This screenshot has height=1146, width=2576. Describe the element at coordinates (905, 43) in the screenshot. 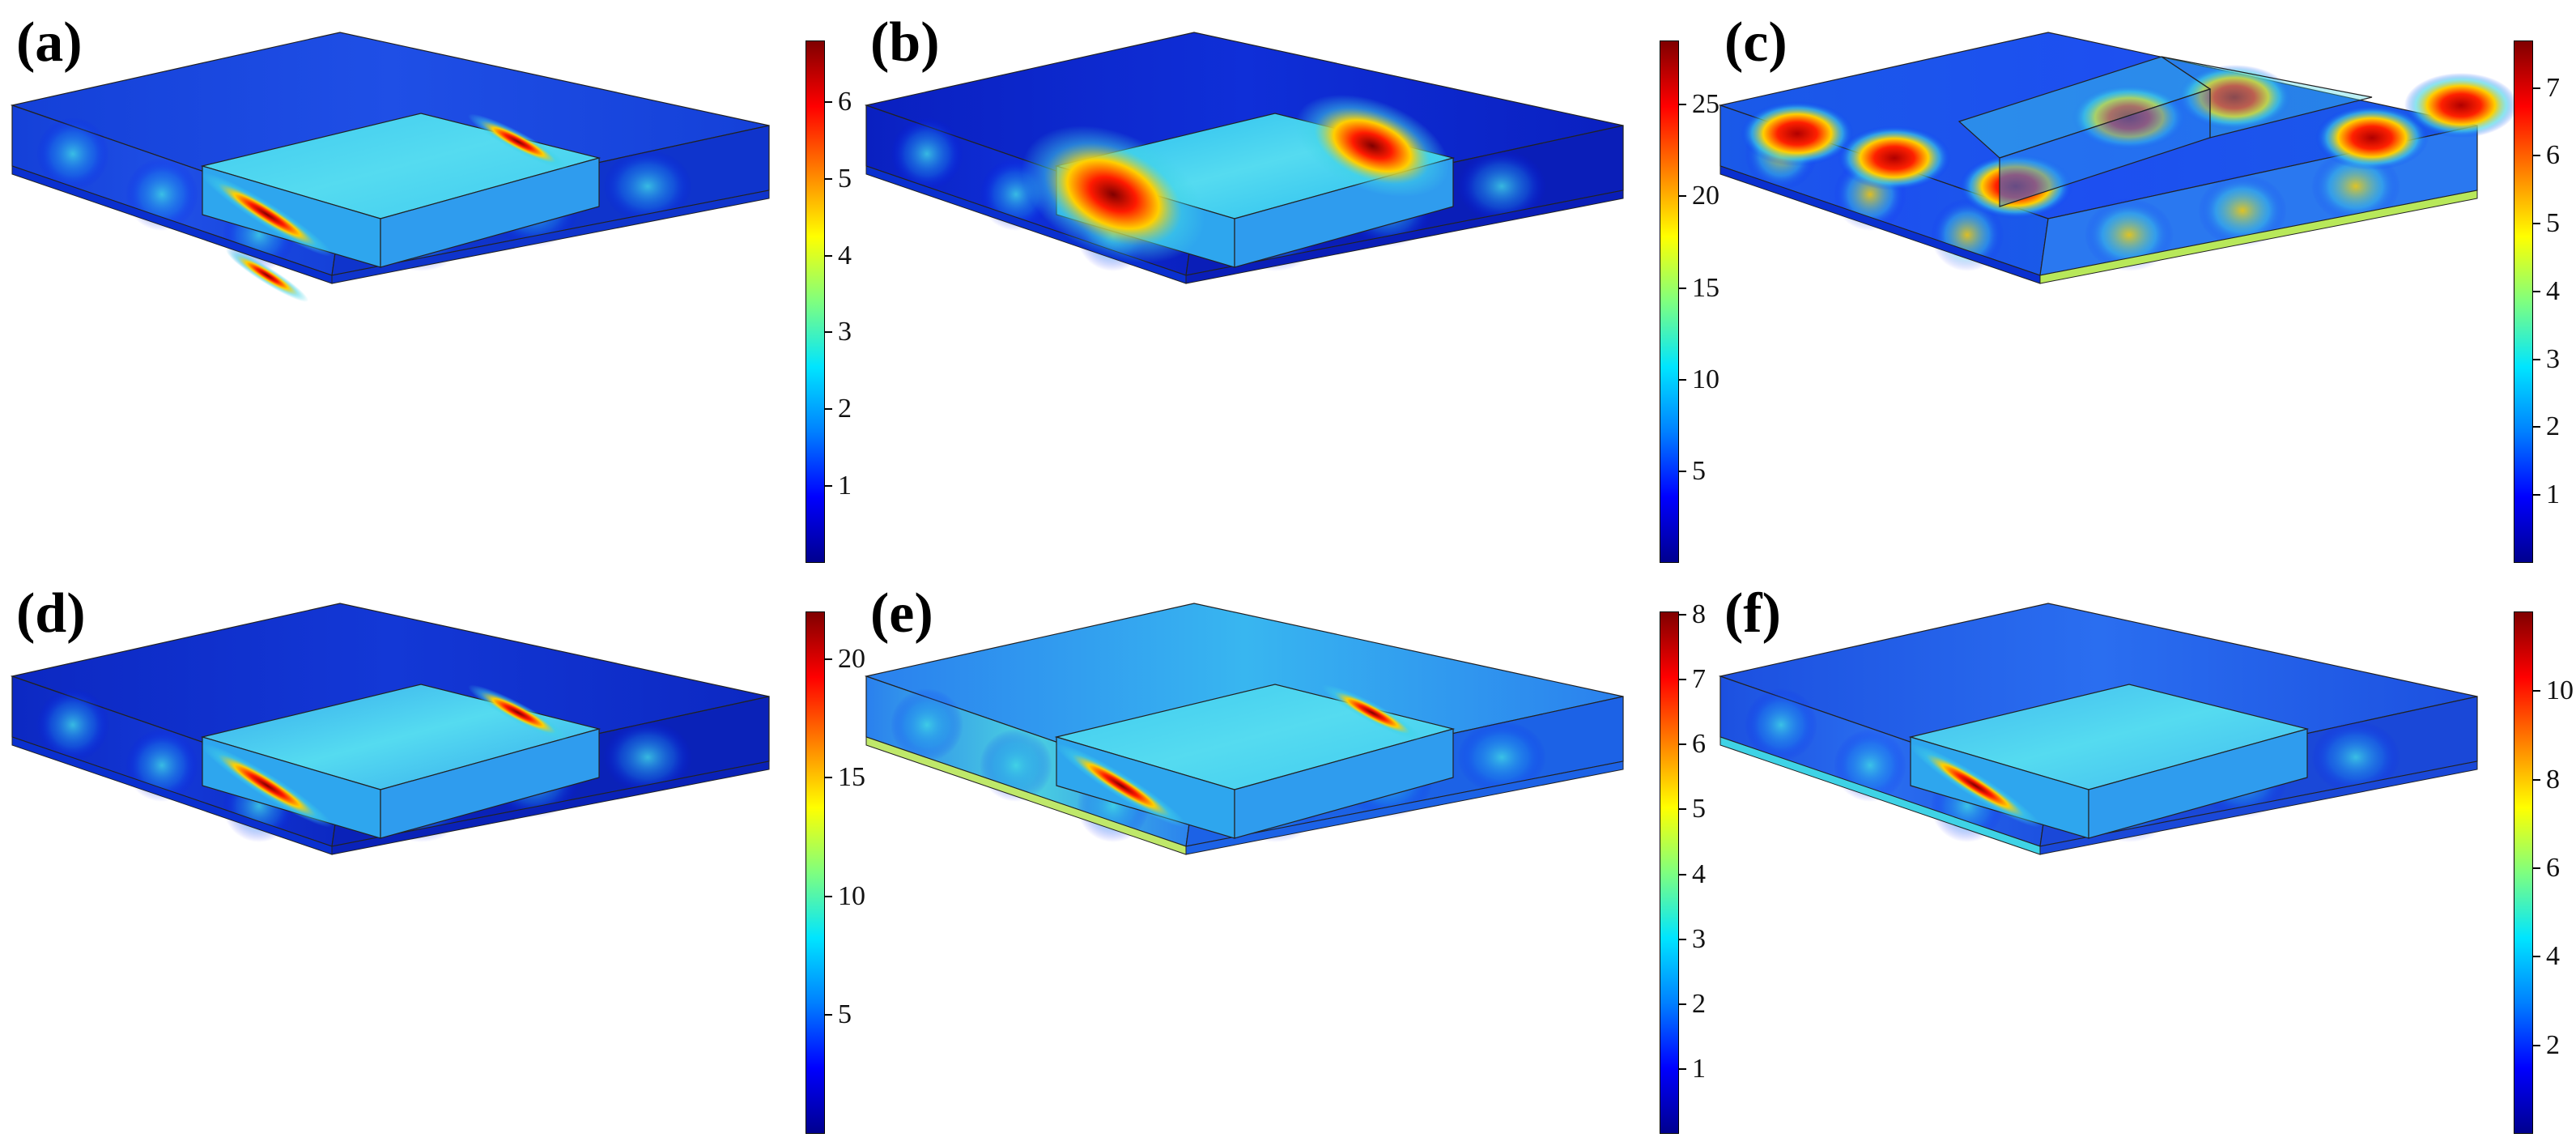

I see `panel-label-b: (b)` at that location.